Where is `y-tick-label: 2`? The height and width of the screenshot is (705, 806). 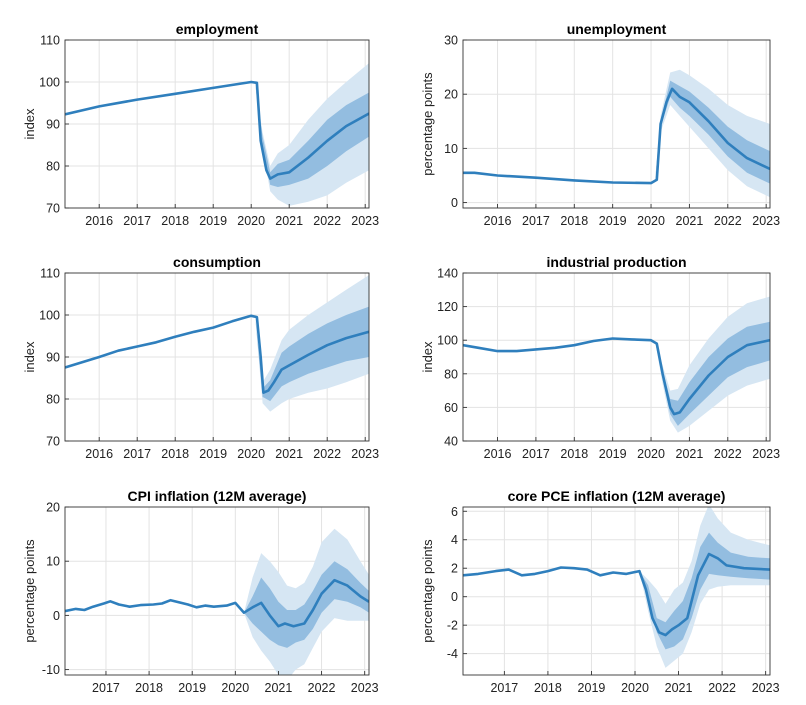
y-tick-label: 2 is located at coordinates (454, 569).